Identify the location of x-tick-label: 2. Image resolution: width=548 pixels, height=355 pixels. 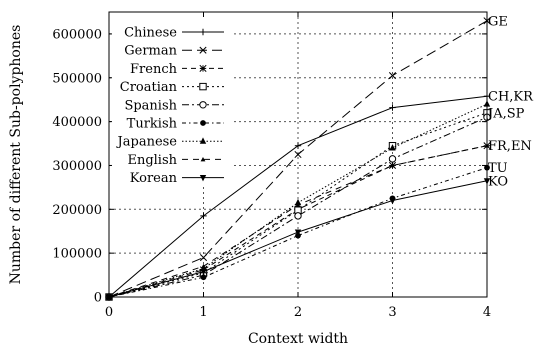
(298, 312).